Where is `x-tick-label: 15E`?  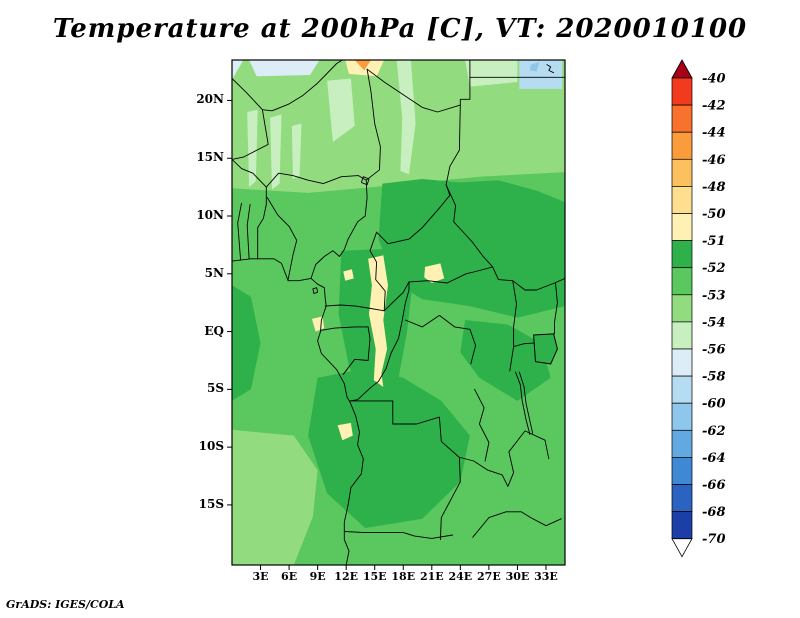
x-tick-label: 15E is located at coordinates (374, 576).